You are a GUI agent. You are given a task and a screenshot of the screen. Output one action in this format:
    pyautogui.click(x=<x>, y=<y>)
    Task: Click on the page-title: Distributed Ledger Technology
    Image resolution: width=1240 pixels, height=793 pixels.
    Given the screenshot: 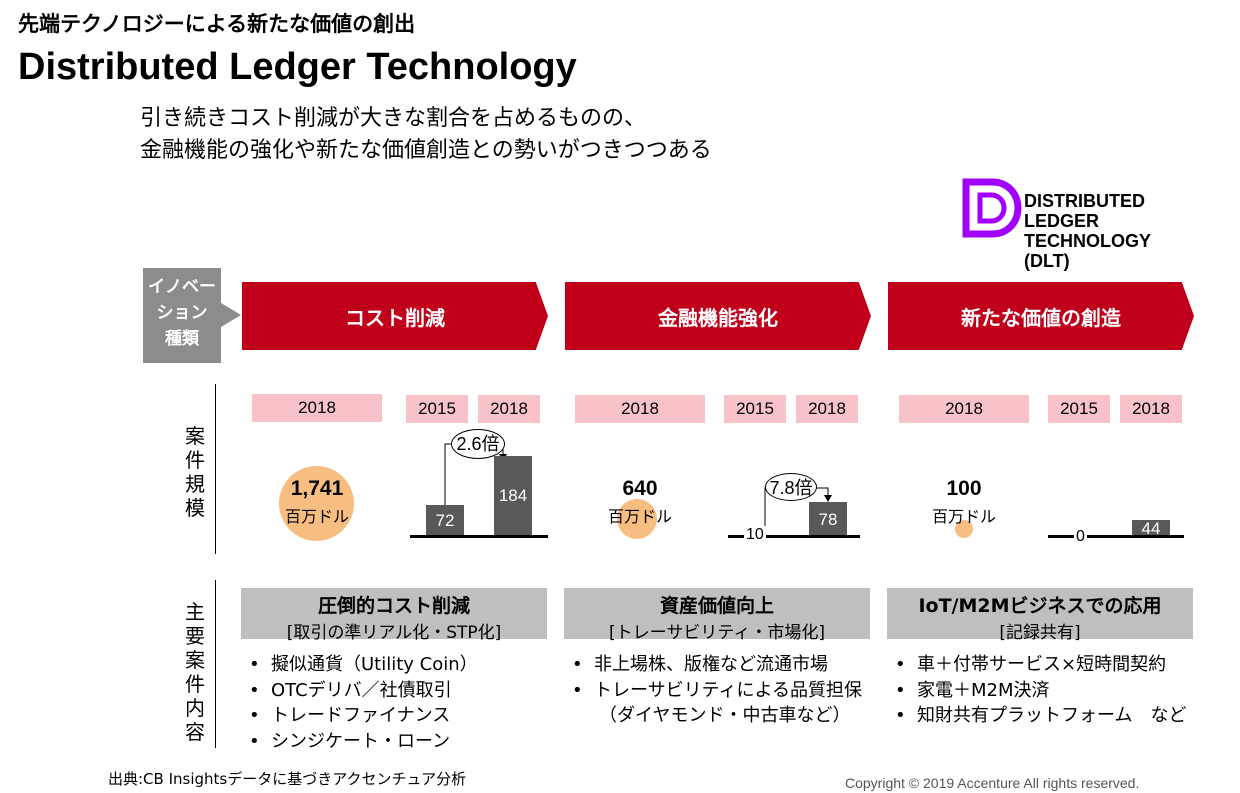 What is the action you would take?
    pyautogui.click(x=297, y=67)
    